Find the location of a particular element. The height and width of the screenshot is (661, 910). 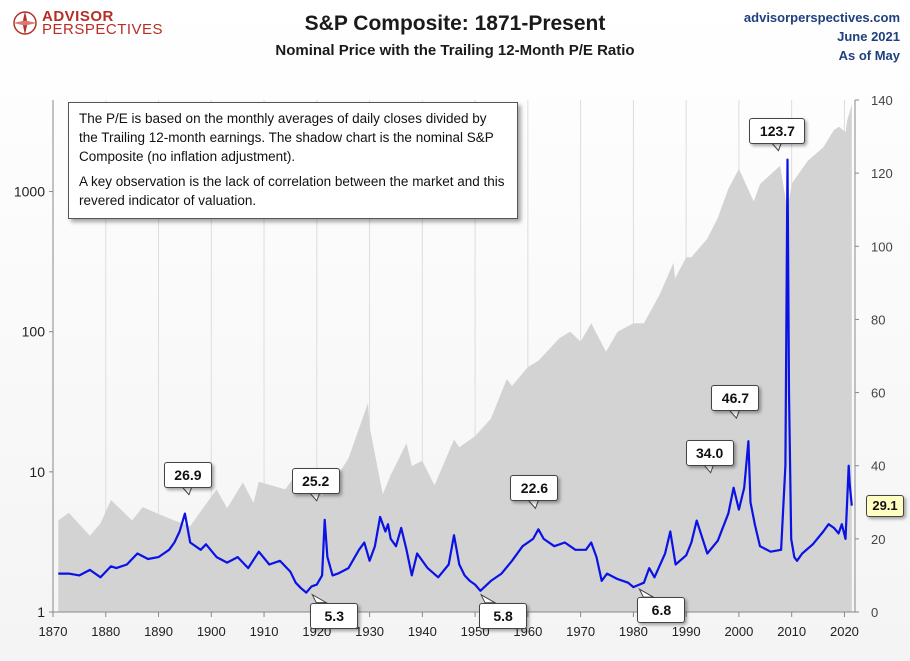

y-left-tick-label-10: 10 is located at coordinates (37, 472).